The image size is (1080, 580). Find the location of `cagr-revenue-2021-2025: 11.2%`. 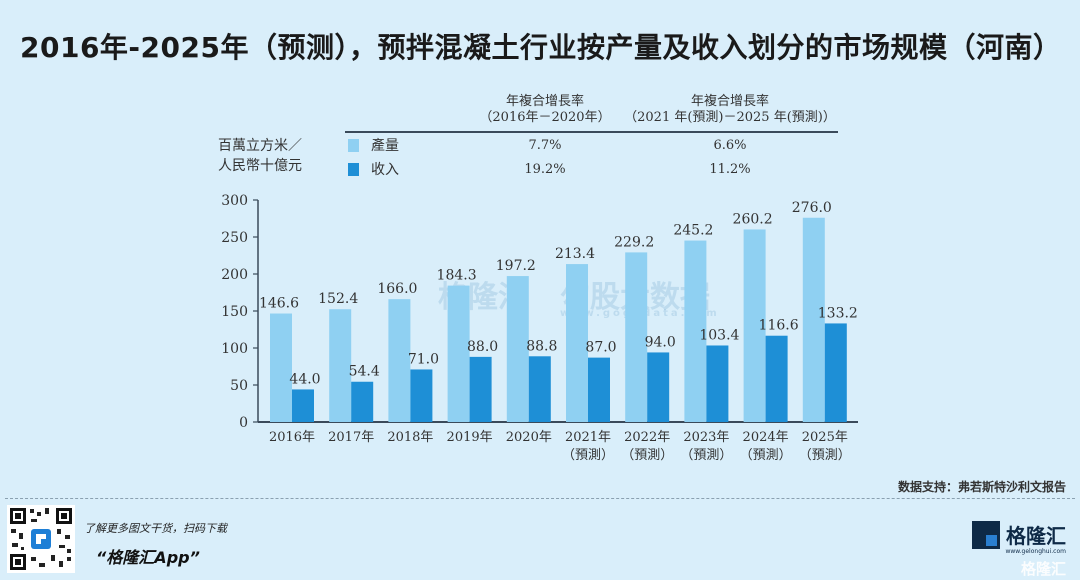

cagr-revenue-2021-2025: 11.2% is located at coordinates (730, 169).